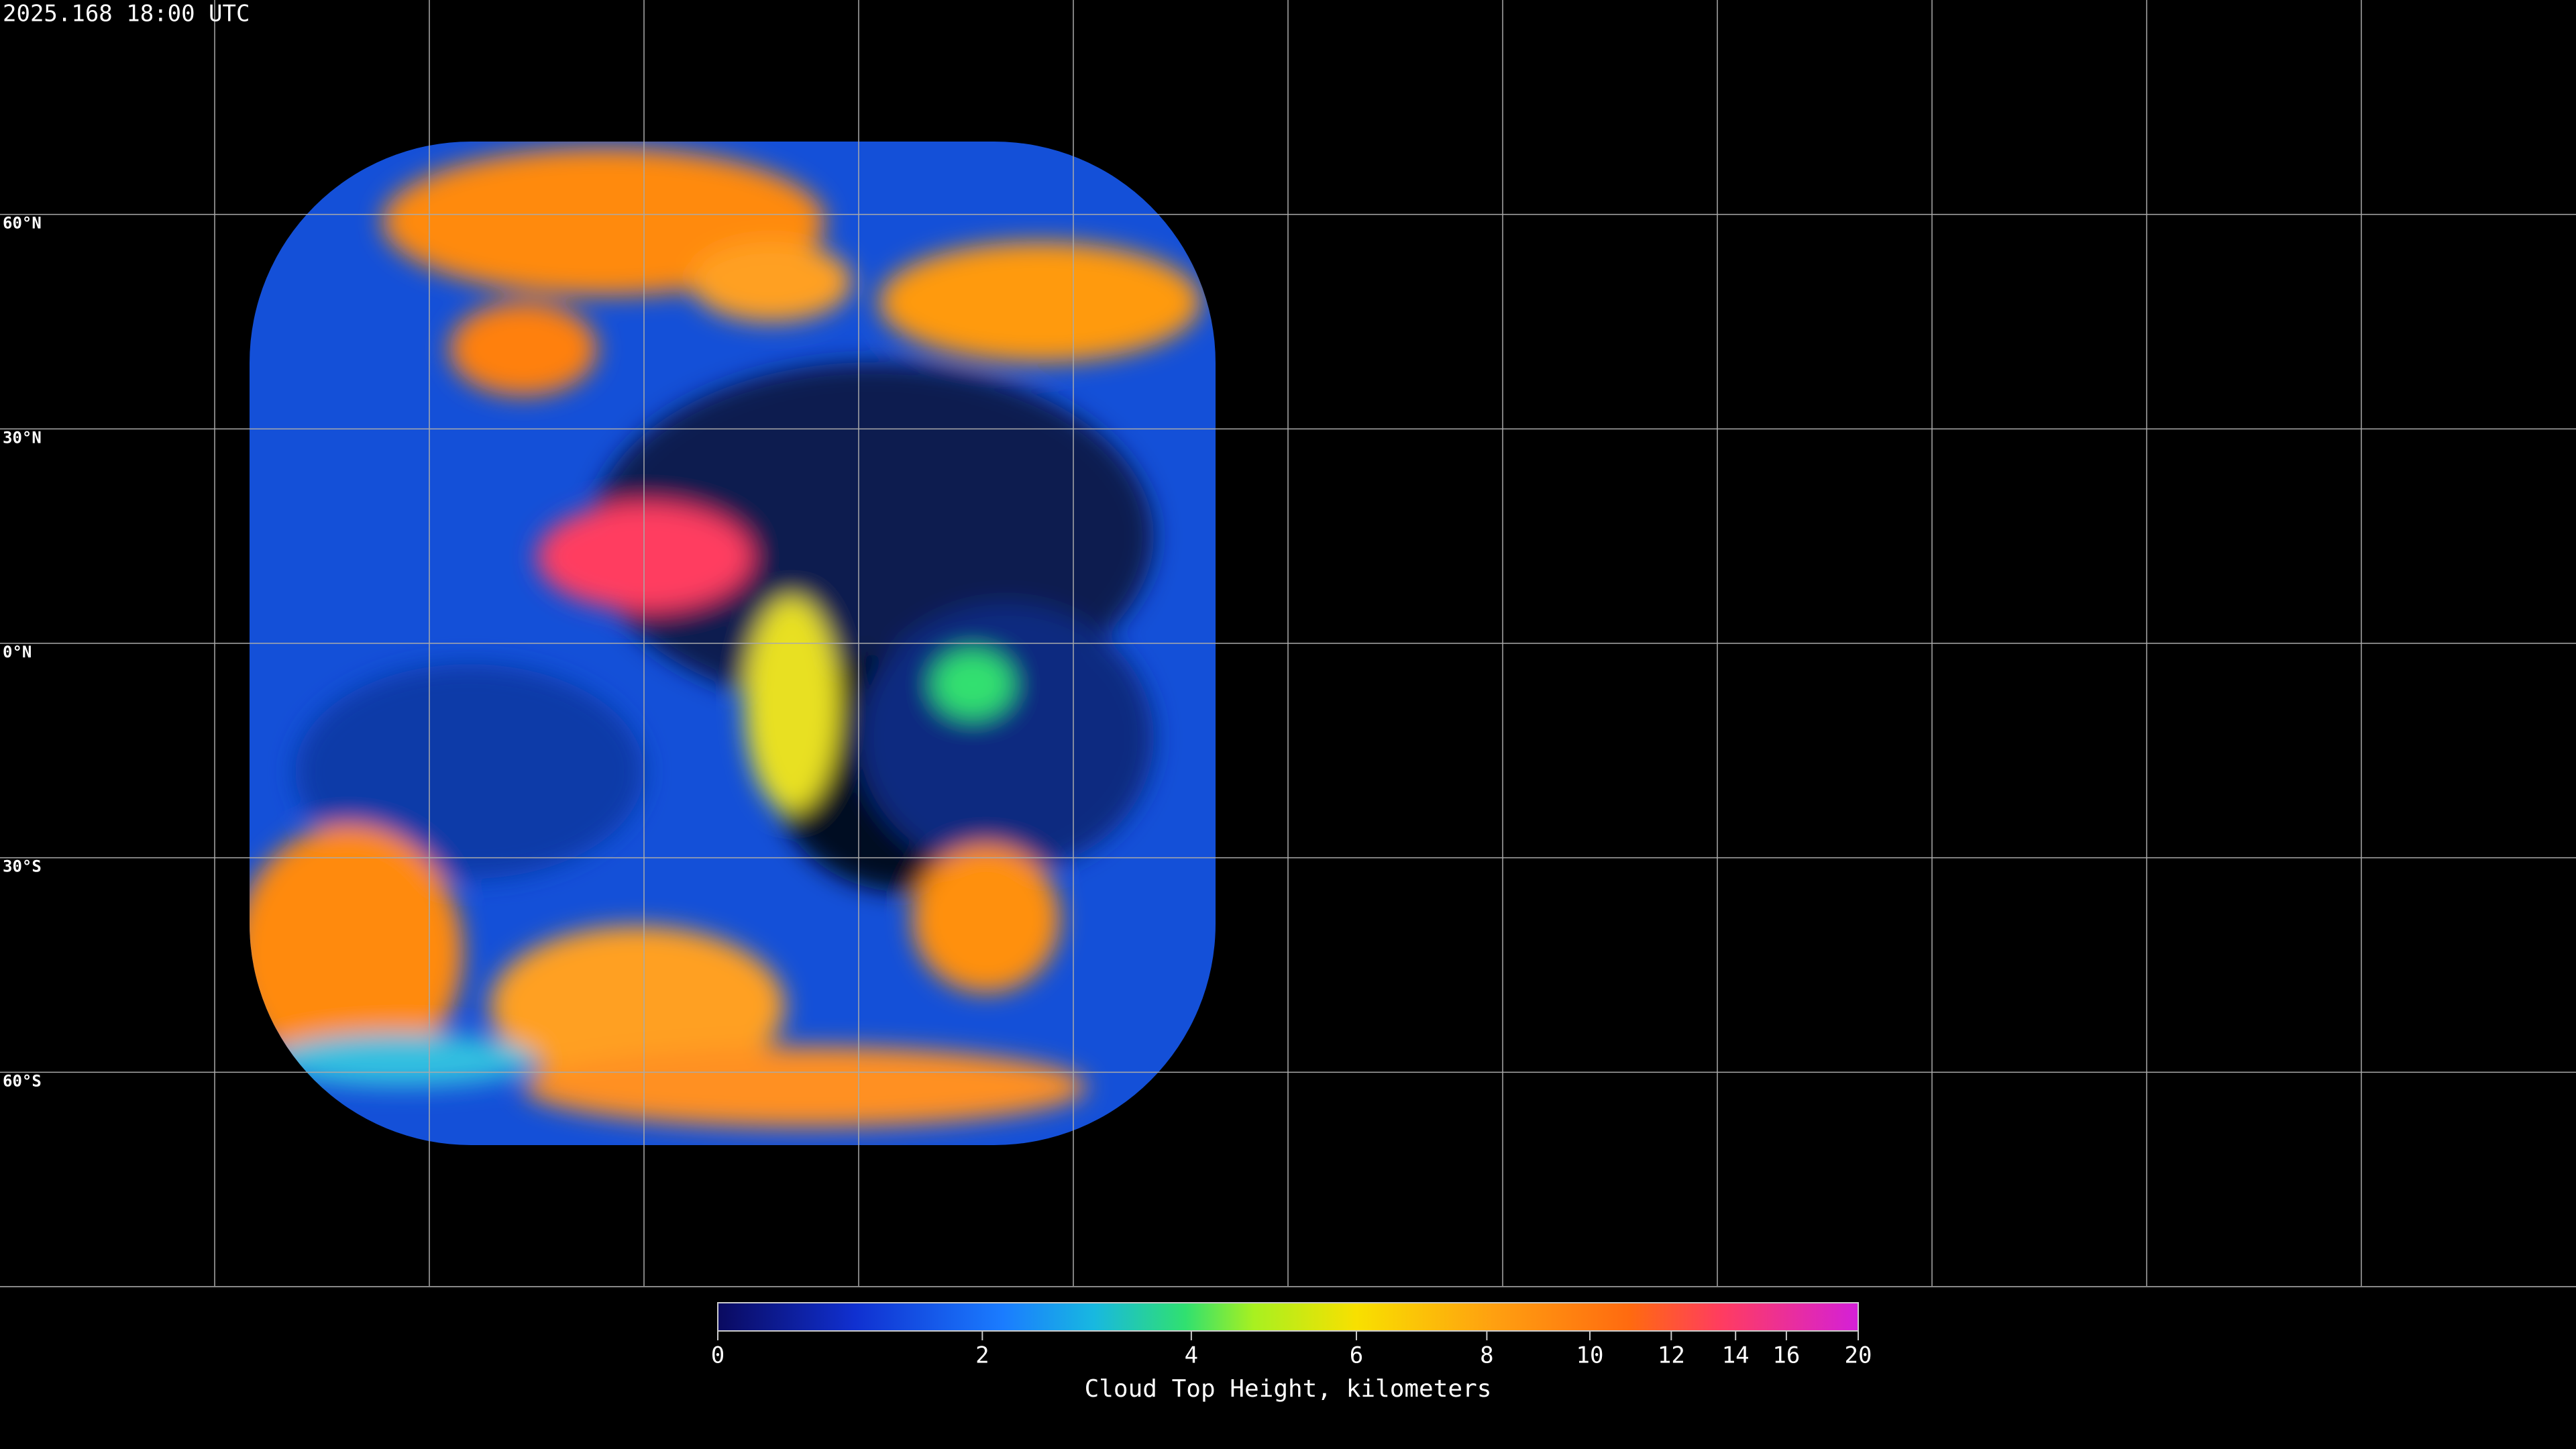 The width and height of the screenshot is (2576, 1449). Describe the element at coordinates (1671, 1355) in the screenshot. I see `colorbar-tick-label: 12` at that location.